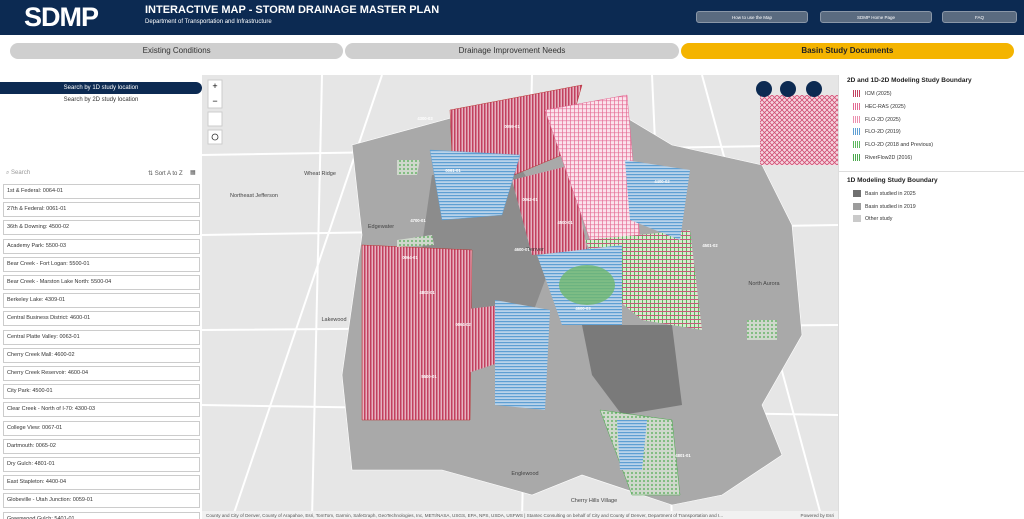  I want to click on tab: Drainage Improvement Needs, so click(512, 51).